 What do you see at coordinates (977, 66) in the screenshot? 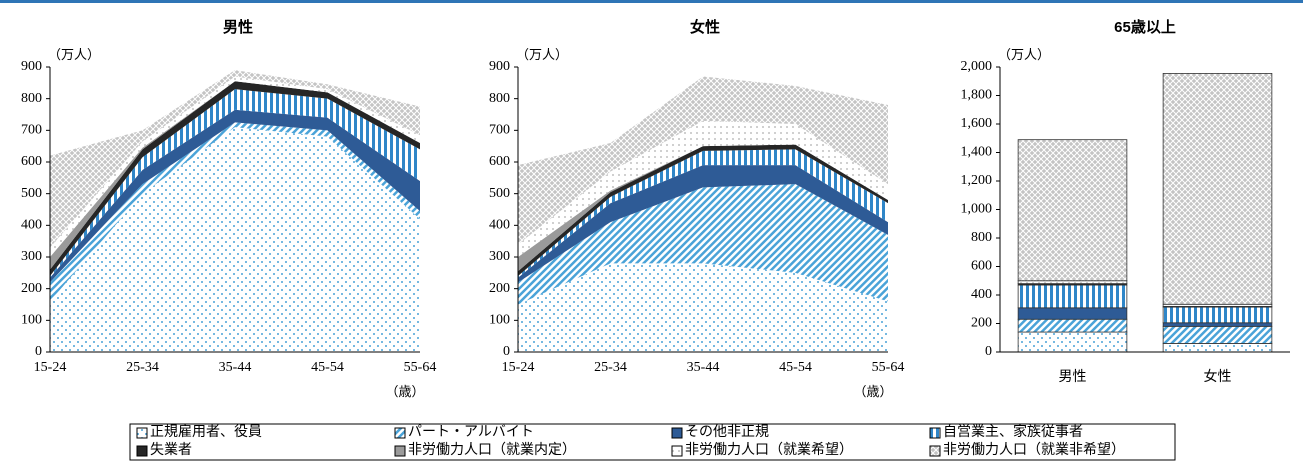
I see `y-tick-label: 2,000` at bounding box center [977, 66].